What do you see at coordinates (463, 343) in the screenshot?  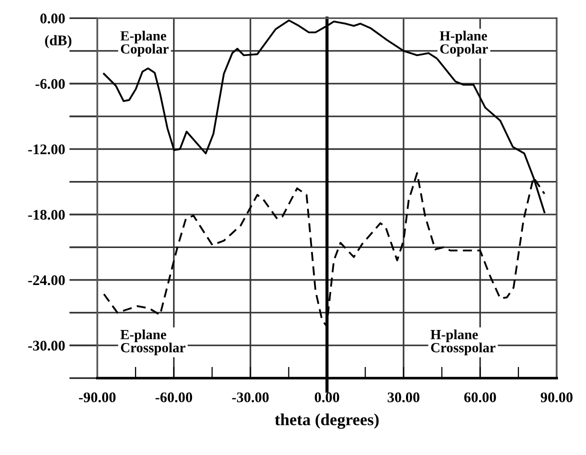 I see `annotation: H-plane Crosspolar` at bounding box center [463, 343].